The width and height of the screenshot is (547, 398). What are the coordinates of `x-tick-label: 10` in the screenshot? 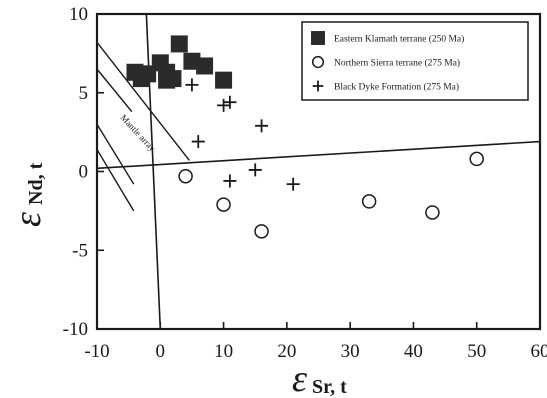 It's located at (223, 351).